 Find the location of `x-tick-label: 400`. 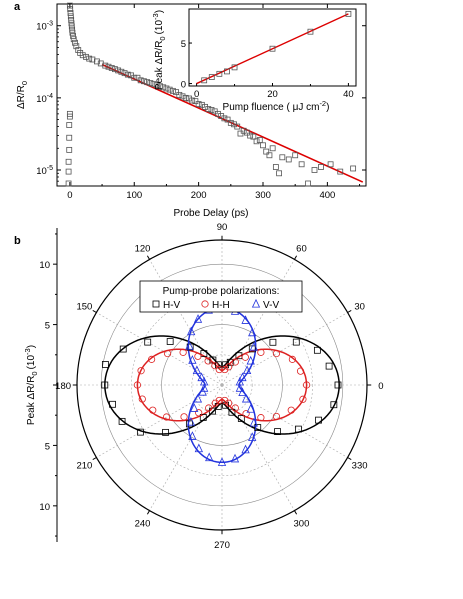

x-tick-label: 400 is located at coordinates (327, 195).